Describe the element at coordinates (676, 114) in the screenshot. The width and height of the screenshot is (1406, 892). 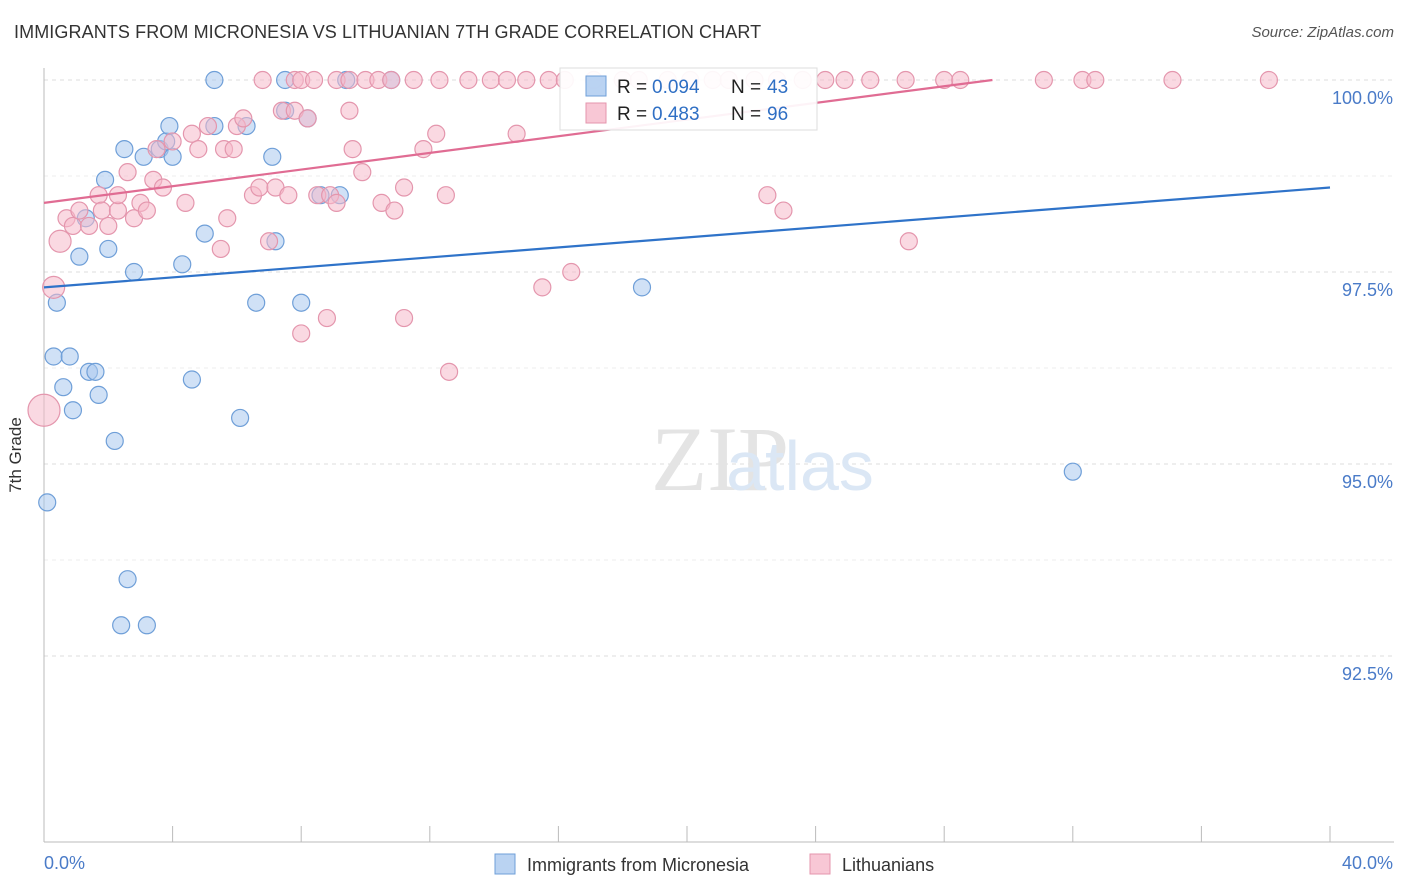
I see `legend-r-value-pink: 0.483` at that location.